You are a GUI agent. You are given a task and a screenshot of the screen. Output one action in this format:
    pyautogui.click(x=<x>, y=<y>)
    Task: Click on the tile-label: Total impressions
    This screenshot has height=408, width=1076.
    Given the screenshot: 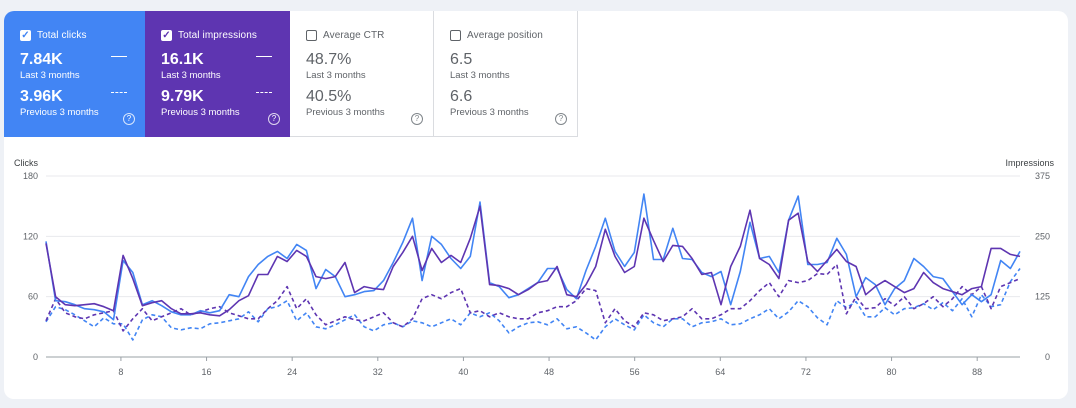 What is the action you would take?
    pyautogui.click(x=217, y=35)
    